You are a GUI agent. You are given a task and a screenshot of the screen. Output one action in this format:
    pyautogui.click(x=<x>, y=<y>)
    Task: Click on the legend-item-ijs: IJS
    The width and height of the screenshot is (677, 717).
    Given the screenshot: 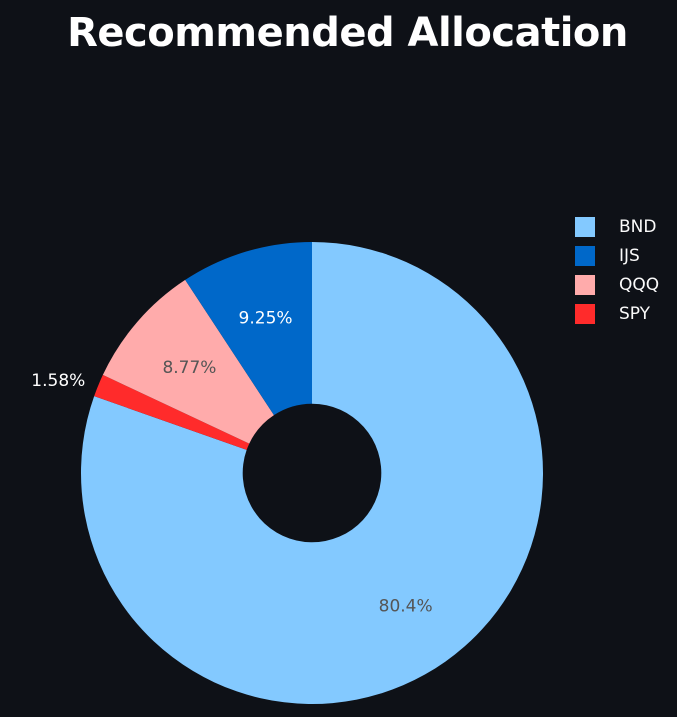 What is the action you would take?
    pyautogui.click(x=617, y=255)
    